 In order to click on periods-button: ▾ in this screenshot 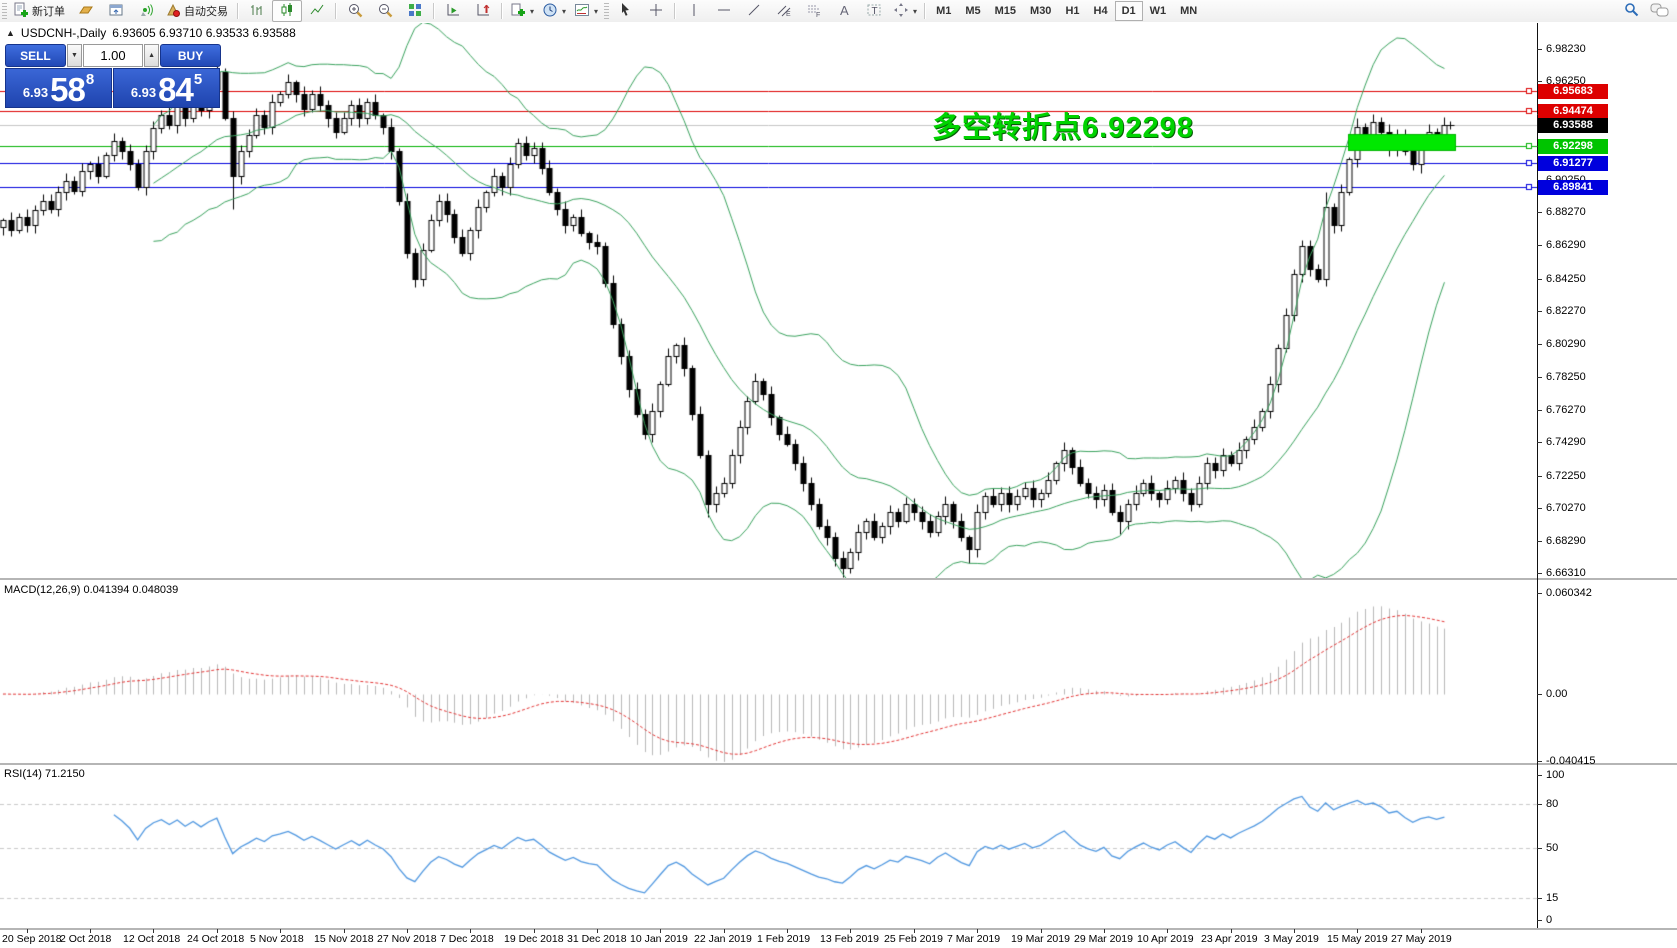, I will do `click(554, 11)`.